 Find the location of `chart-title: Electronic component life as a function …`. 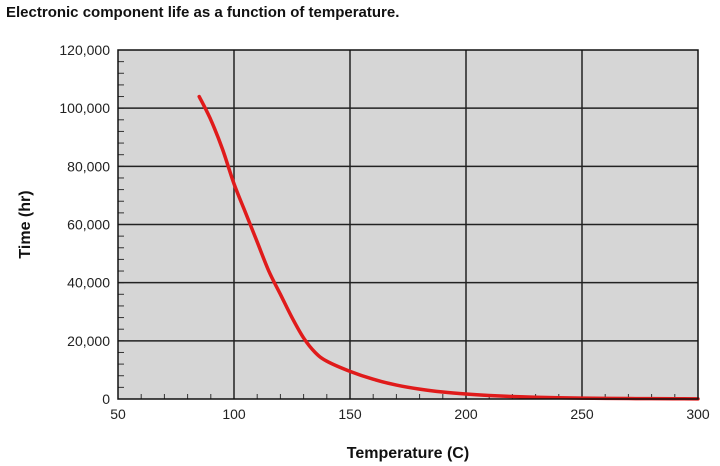

chart-title: Electronic component life as a function … is located at coordinates (203, 12).